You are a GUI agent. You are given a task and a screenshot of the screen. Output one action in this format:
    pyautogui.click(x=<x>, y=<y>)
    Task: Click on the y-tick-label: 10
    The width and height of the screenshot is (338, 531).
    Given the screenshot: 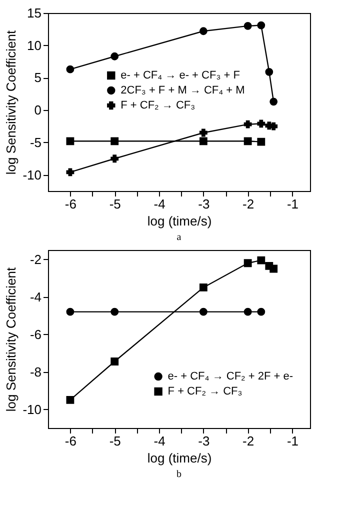 What is the action you would take?
    pyautogui.click(x=34, y=45)
    